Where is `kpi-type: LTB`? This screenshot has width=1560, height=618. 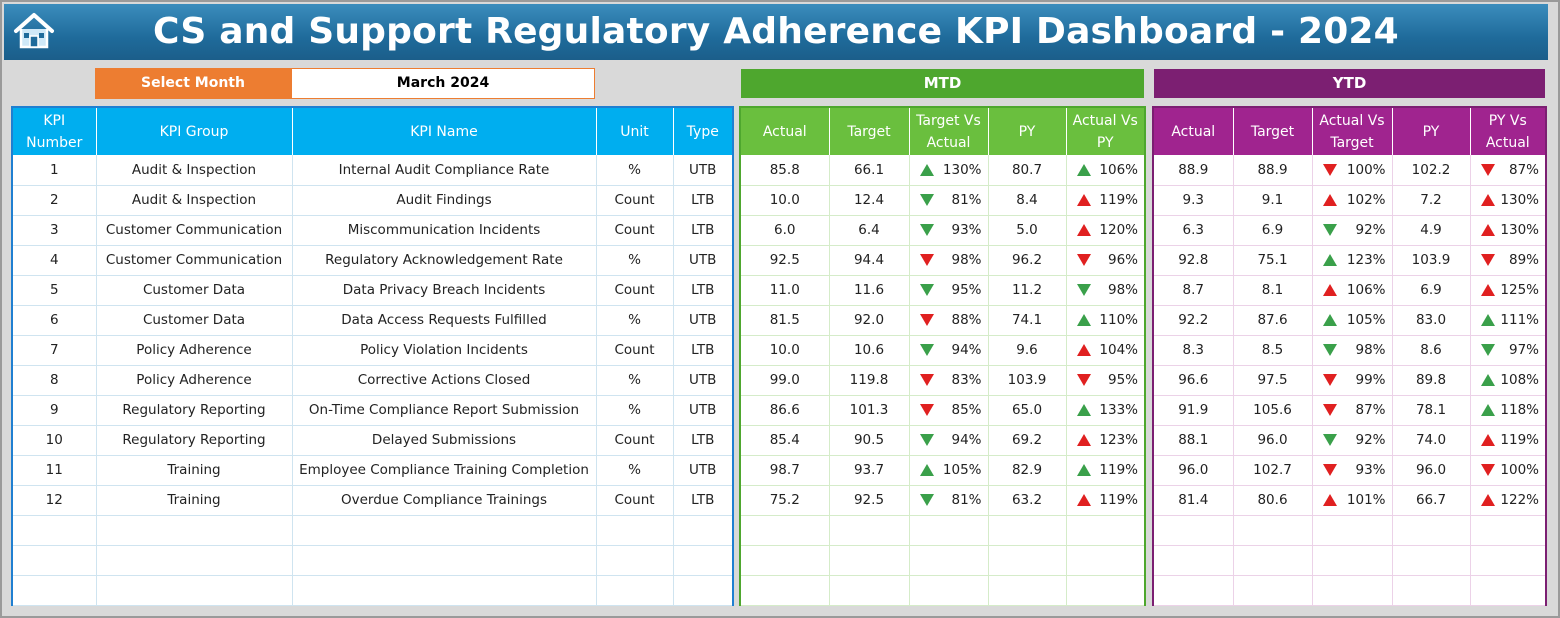 kpi-type: LTB is located at coordinates (702, 350).